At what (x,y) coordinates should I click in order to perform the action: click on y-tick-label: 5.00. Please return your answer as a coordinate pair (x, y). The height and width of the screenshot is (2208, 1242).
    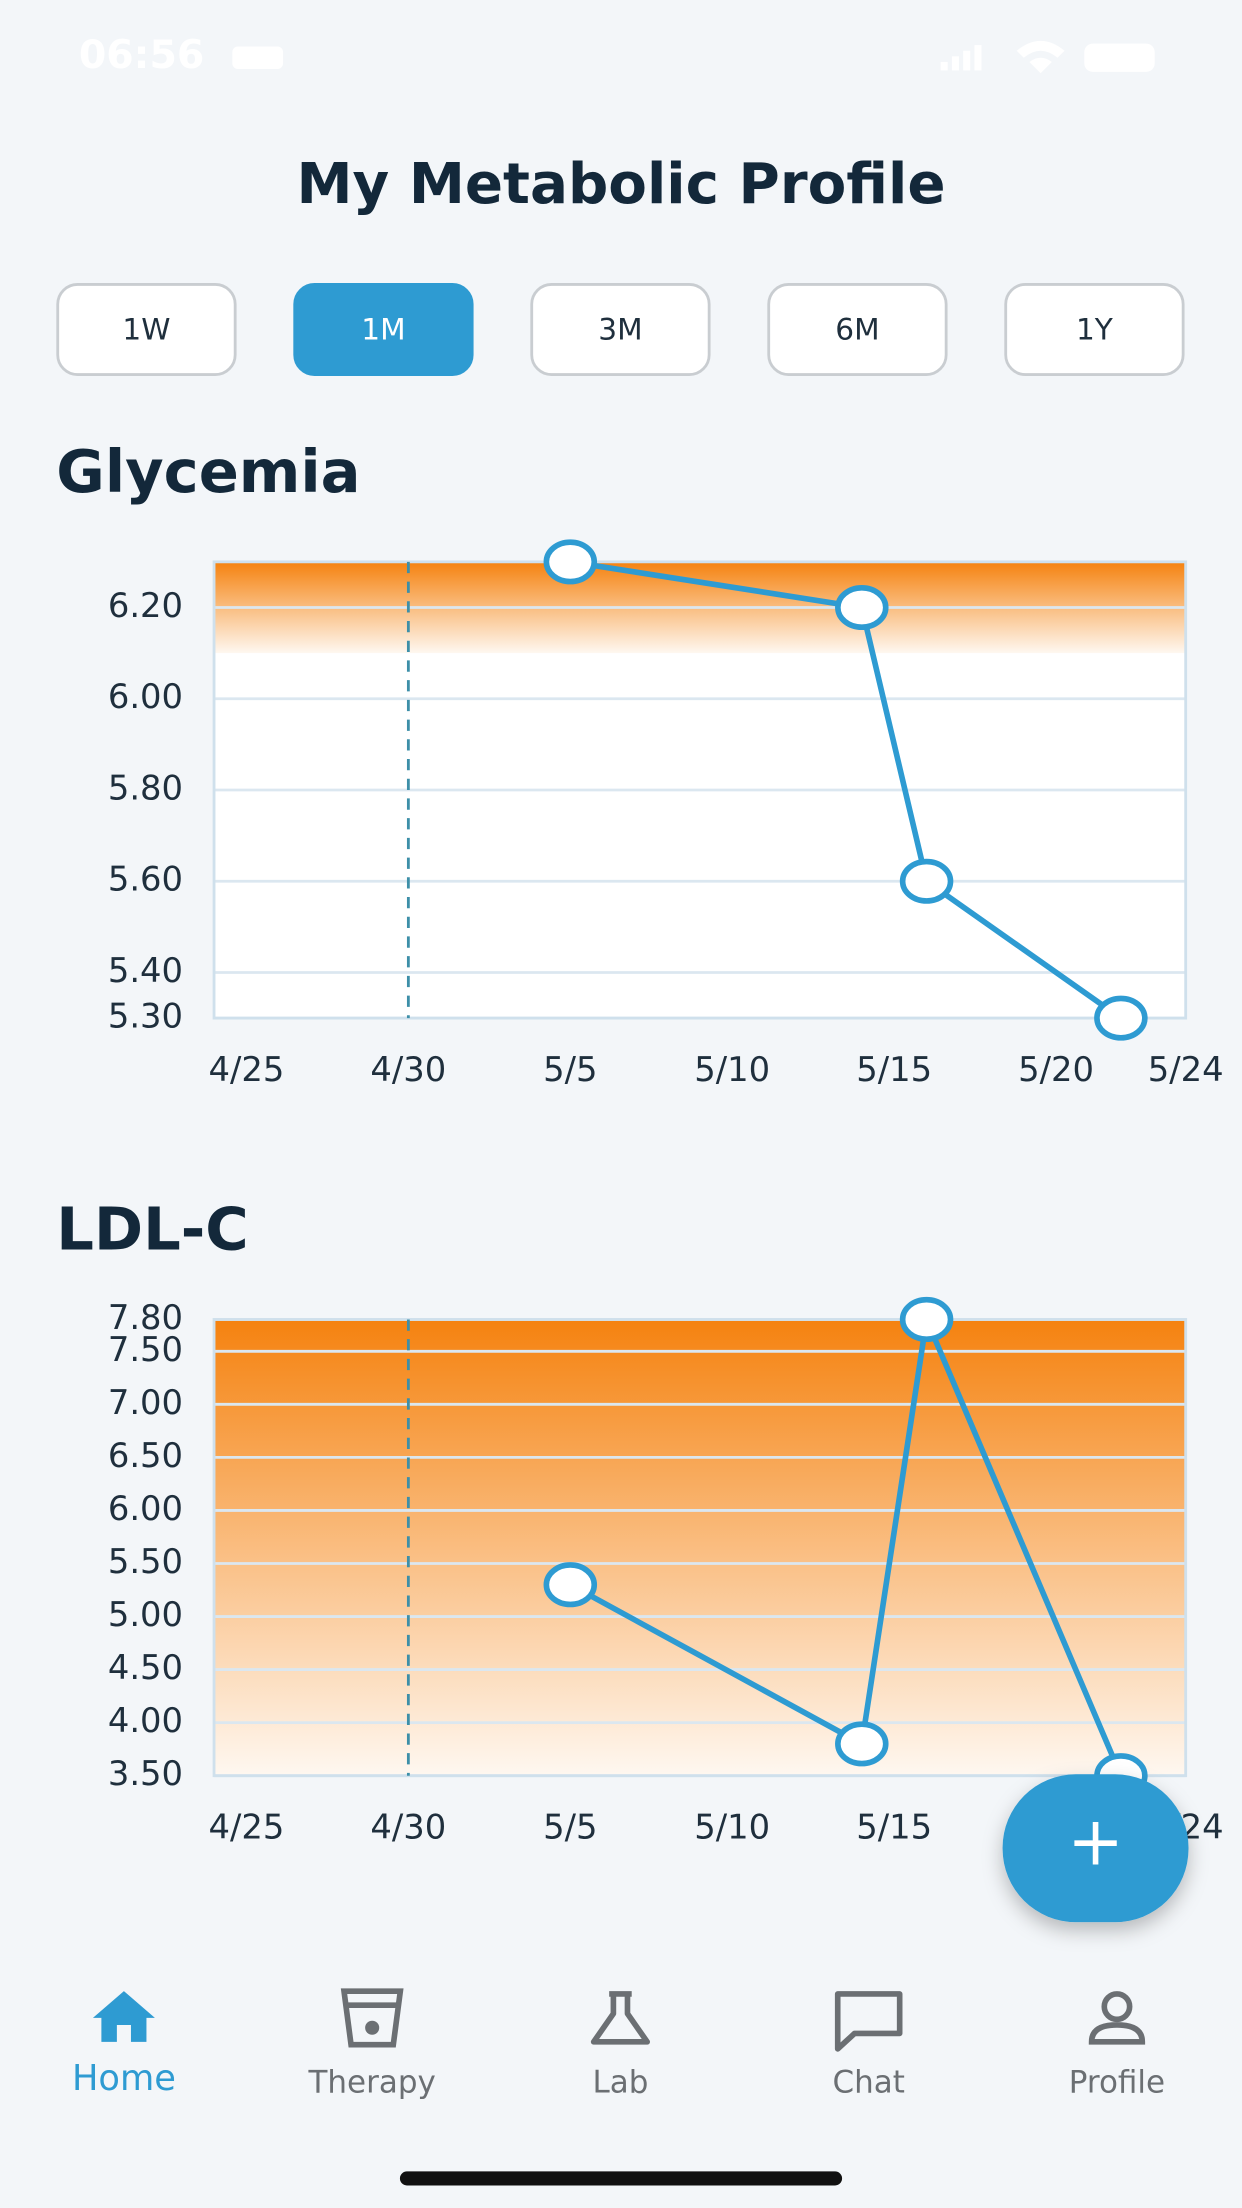
    Looking at the image, I should click on (145, 1614).